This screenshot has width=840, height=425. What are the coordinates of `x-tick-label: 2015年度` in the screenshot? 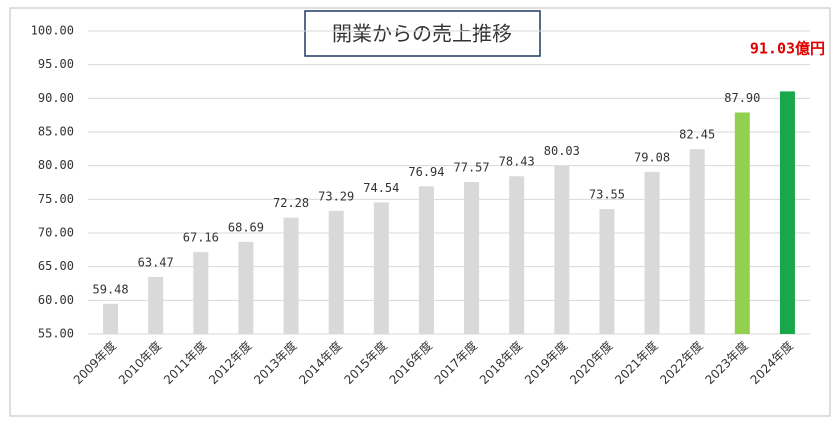 It's located at (365, 362).